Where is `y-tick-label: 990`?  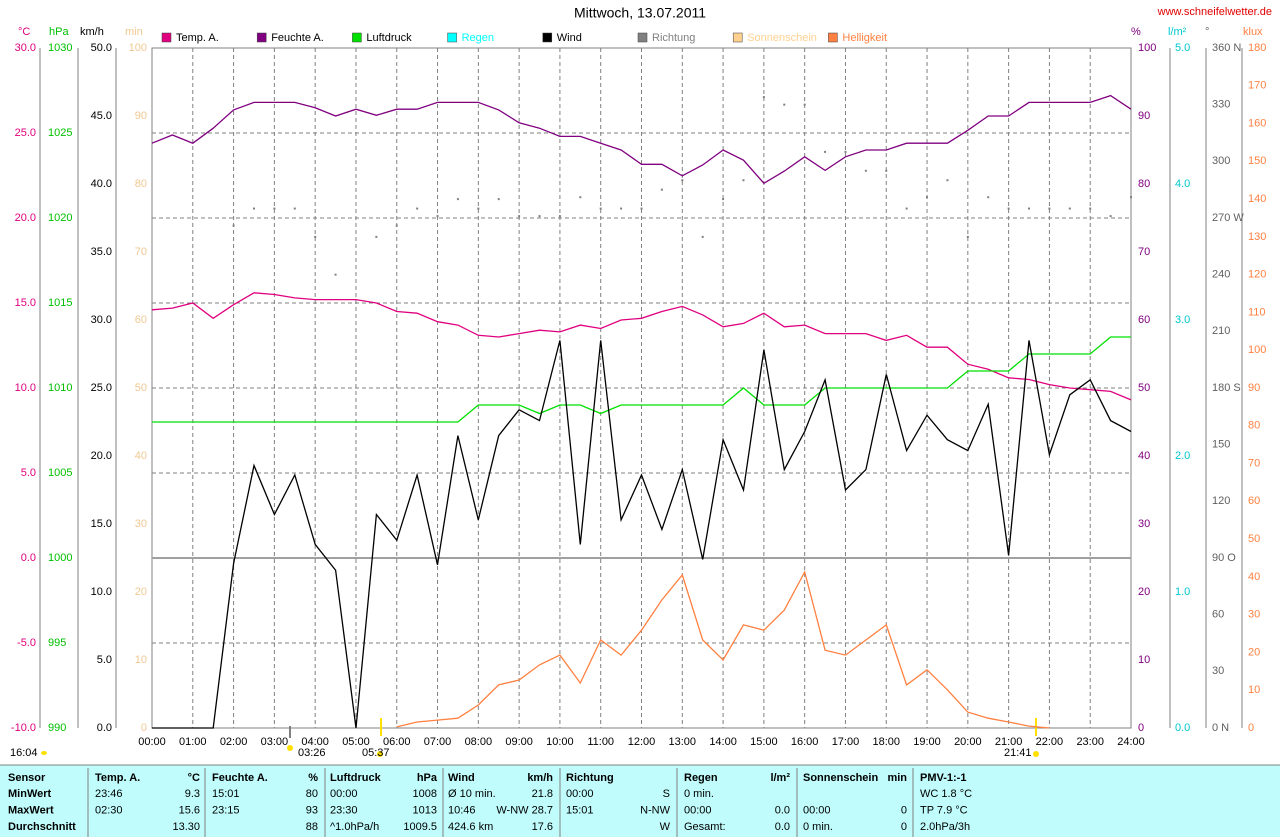
y-tick-label: 990 is located at coordinates (57, 728).